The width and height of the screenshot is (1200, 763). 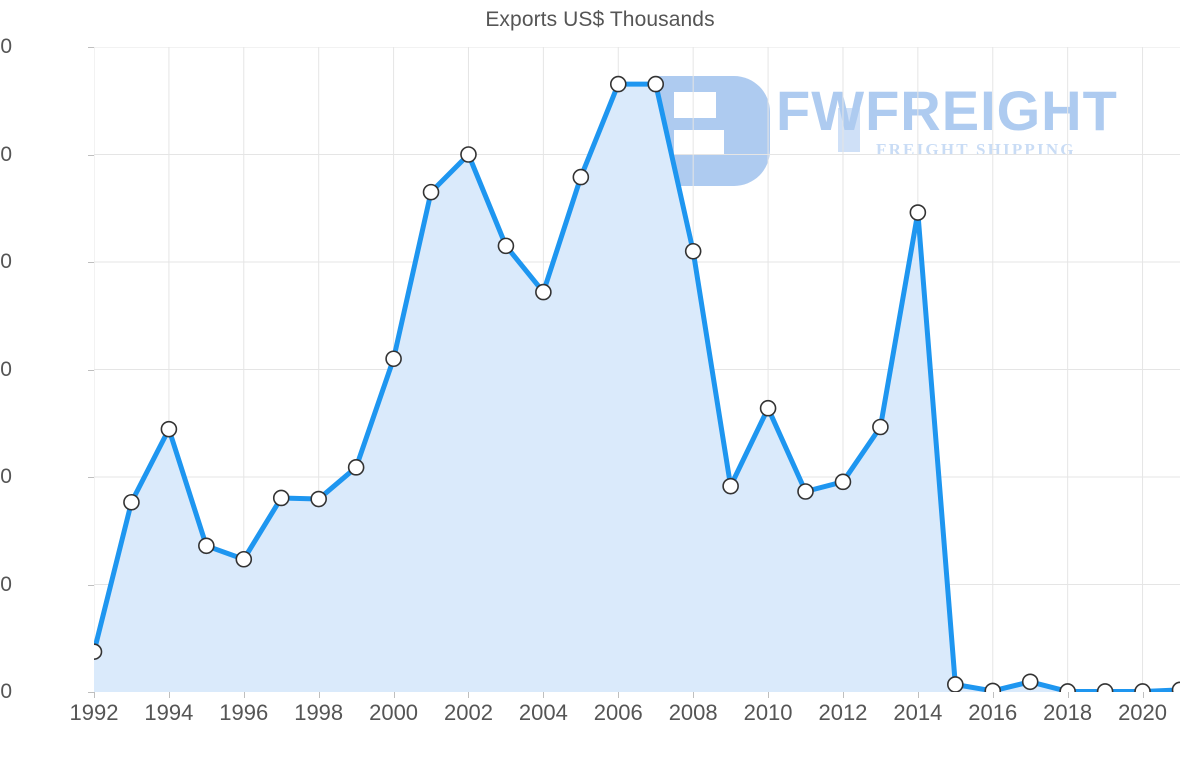 What do you see at coordinates (6, 46) in the screenshot?
I see `y-axis-tick-label: 12 000` at bounding box center [6, 46].